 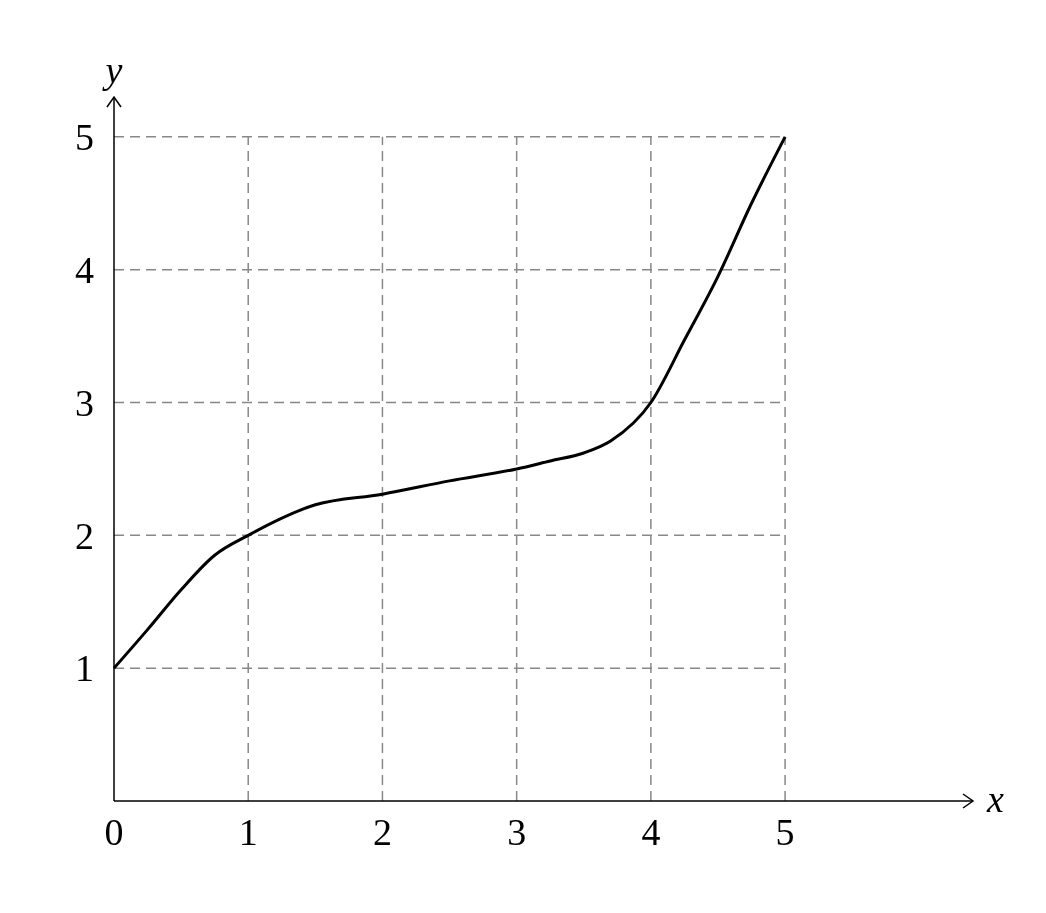 What do you see at coordinates (651, 832) in the screenshot?
I see `x-tick-label: 4` at bounding box center [651, 832].